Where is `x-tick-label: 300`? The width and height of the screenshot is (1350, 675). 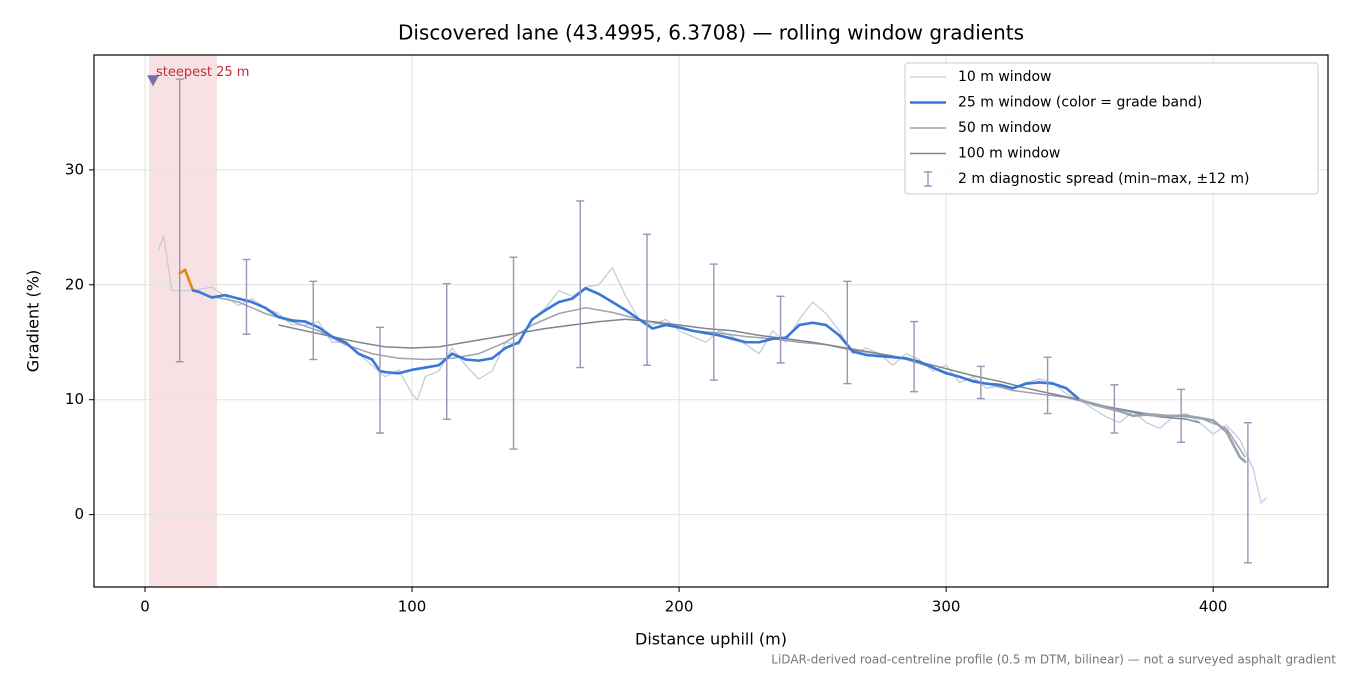 x-tick-label: 300 is located at coordinates (946, 607).